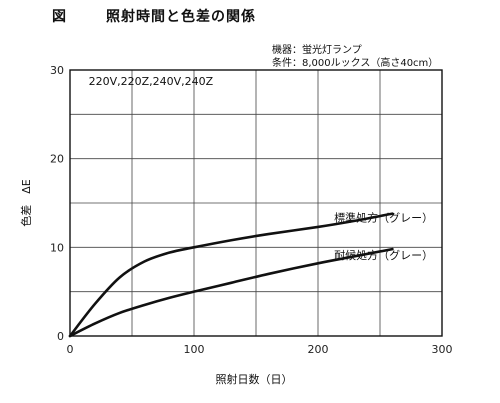 This screenshot has width=500, height=403. Describe the element at coordinates (383, 218) in the screenshot. I see `series-label-standard: 標準処方（グレー）` at that location.